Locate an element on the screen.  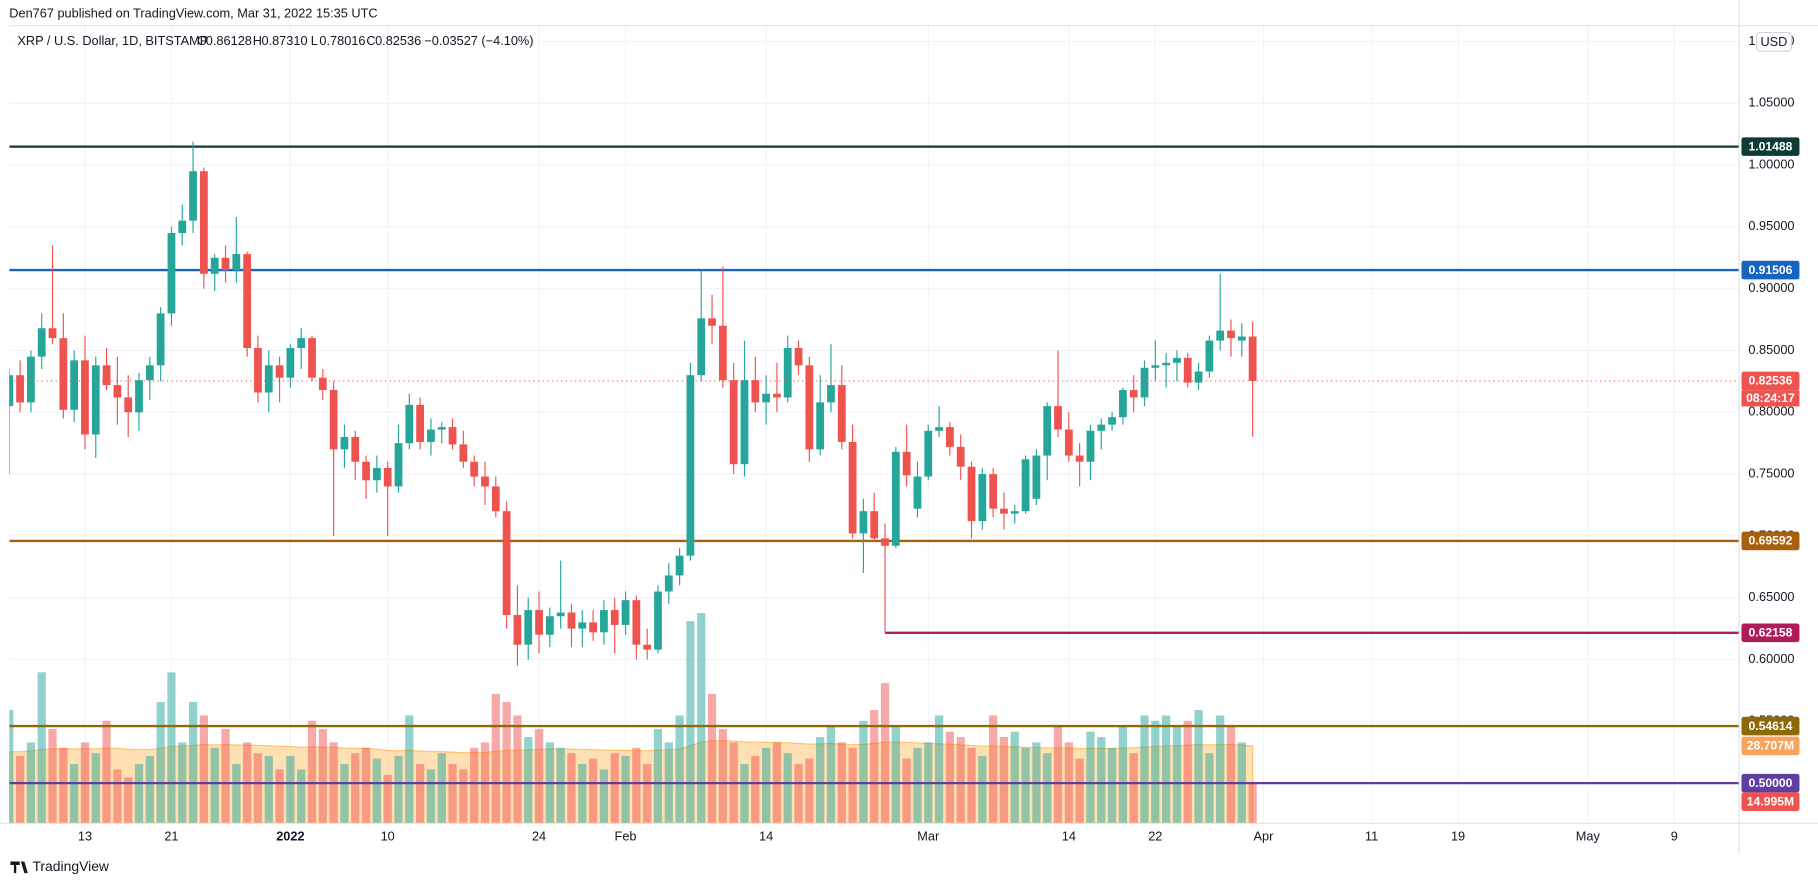
x-tick-label: 14 is located at coordinates (1069, 836).